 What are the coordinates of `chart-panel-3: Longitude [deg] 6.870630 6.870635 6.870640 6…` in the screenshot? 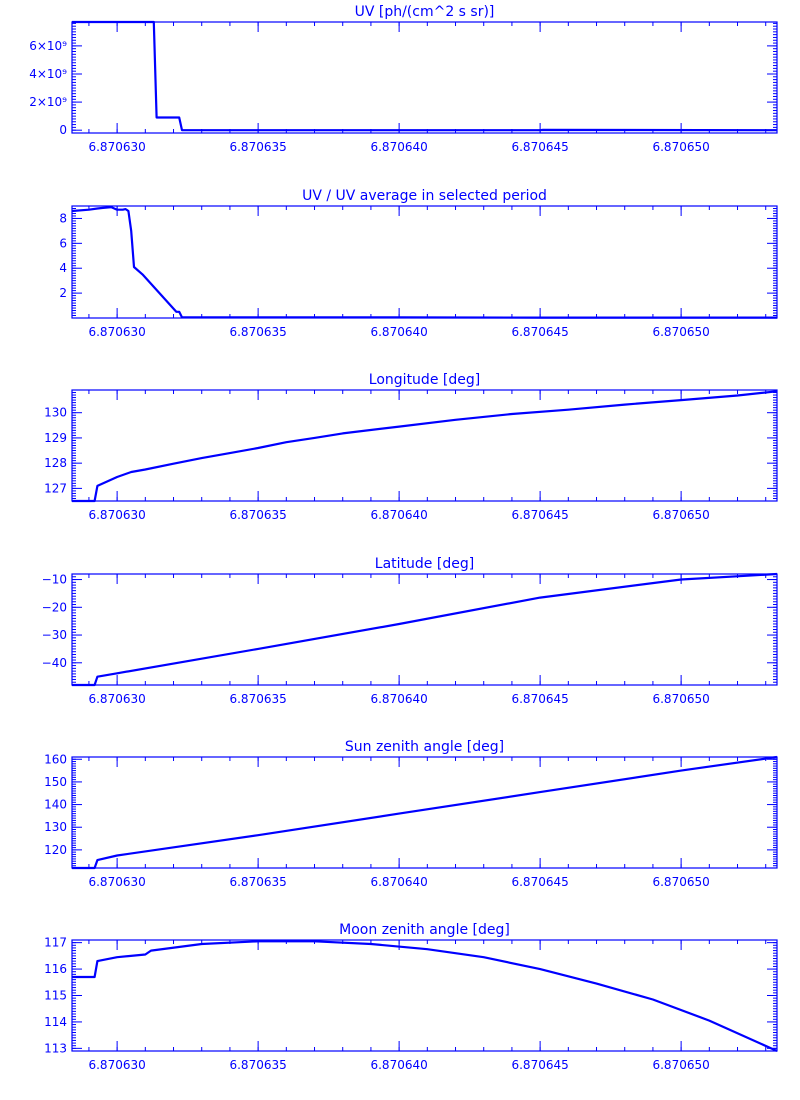 It's located at (411, 447).